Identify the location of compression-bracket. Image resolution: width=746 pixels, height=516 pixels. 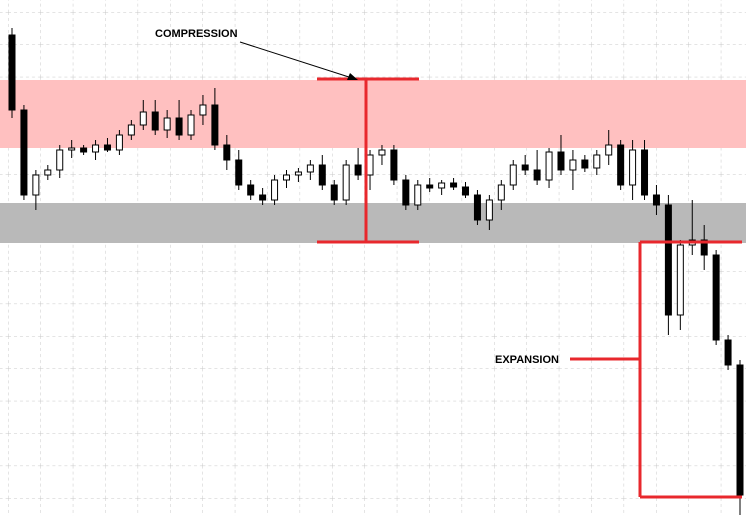
(368, 160).